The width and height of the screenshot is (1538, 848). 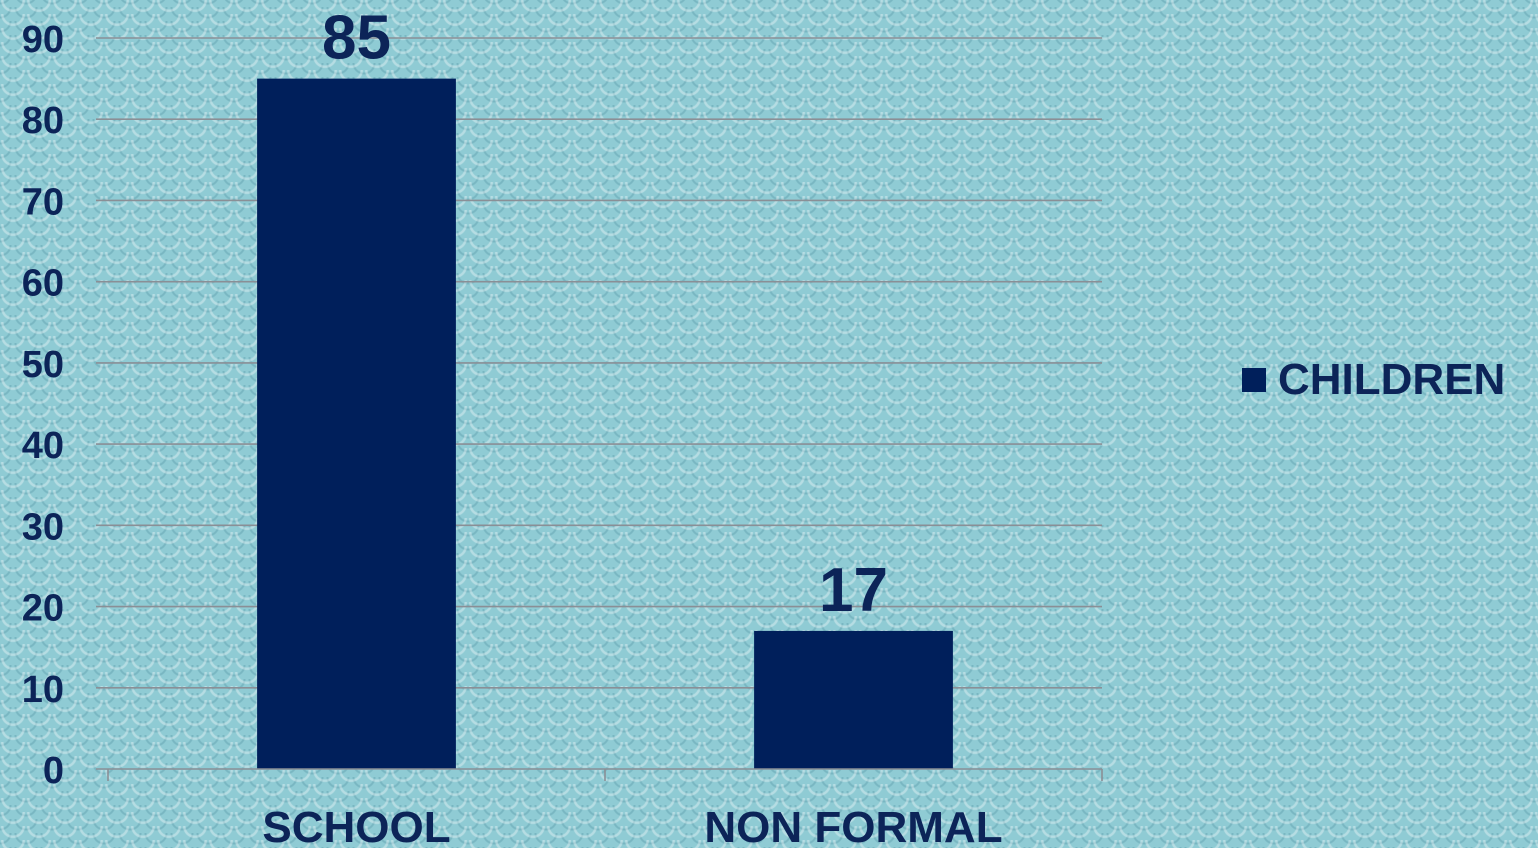 What do you see at coordinates (43, 527) in the screenshot?
I see `y-tick-label: 30` at bounding box center [43, 527].